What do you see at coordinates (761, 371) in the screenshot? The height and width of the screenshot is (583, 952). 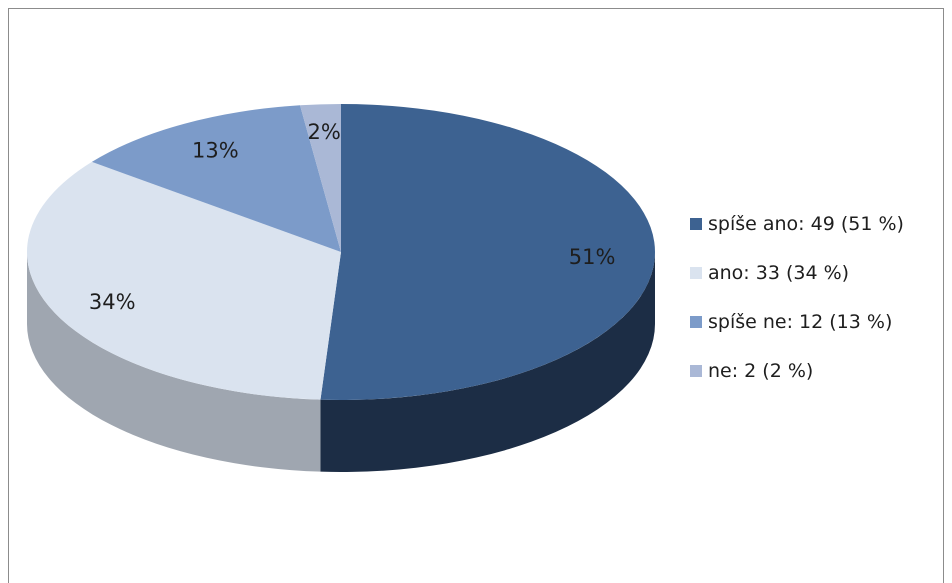 I see `legend-label: ne: 2 (2 %)` at bounding box center [761, 371].